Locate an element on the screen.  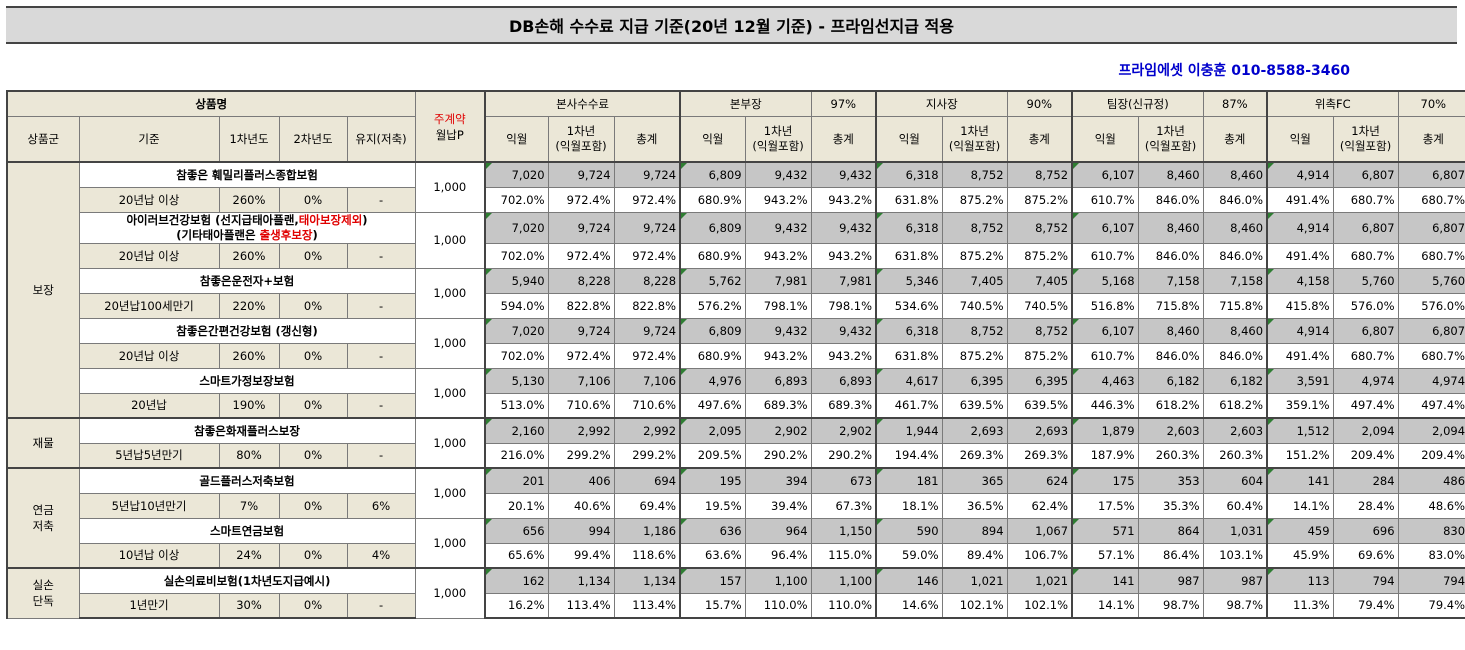
amount-cell: 113 is located at coordinates (1300, 580).